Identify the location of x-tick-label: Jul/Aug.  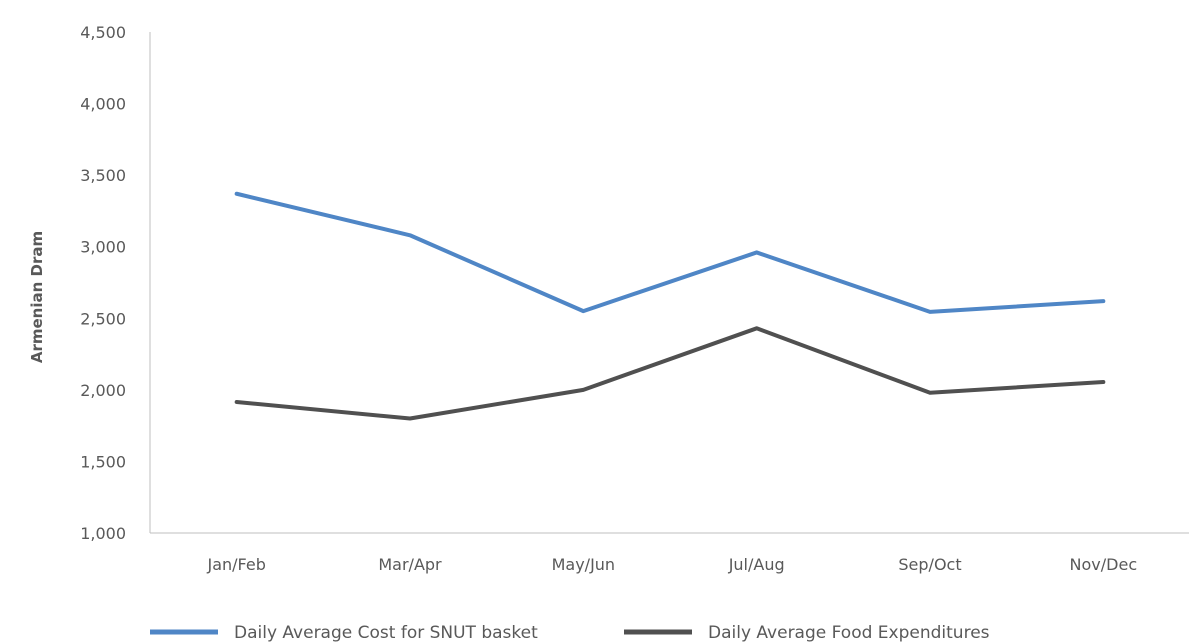
(756, 564).